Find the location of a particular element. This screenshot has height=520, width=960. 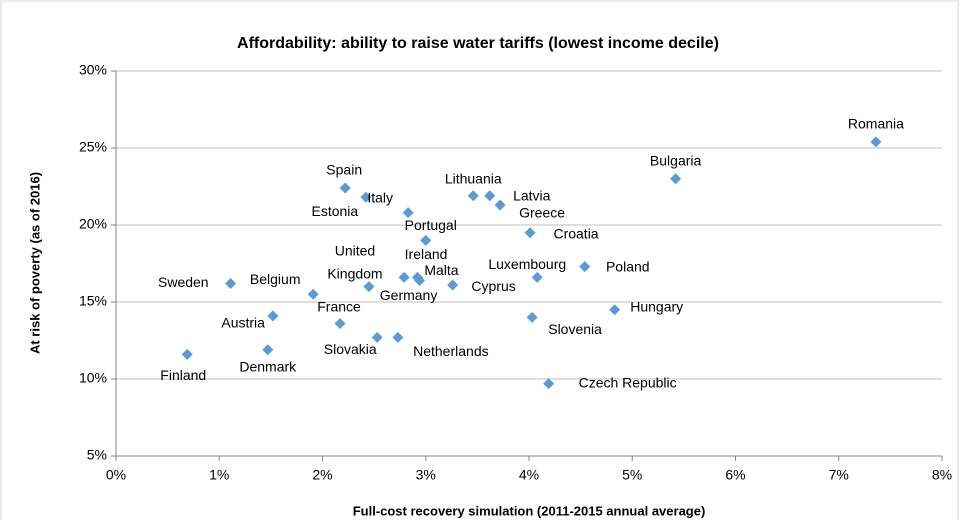

point-label: Austria is located at coordinates (243, 323).